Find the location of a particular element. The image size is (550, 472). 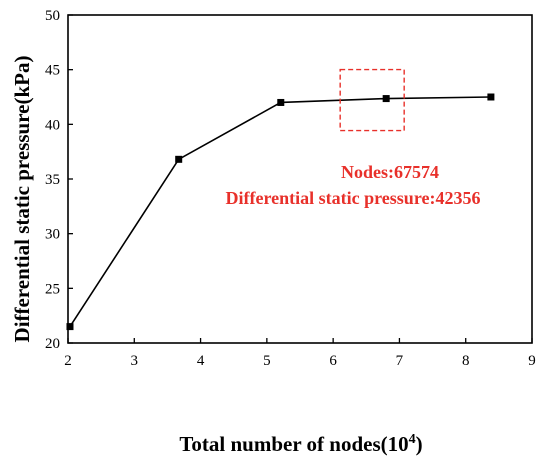

annotation-nodes: Nodes:67574 is located at coordinates (390, 172).